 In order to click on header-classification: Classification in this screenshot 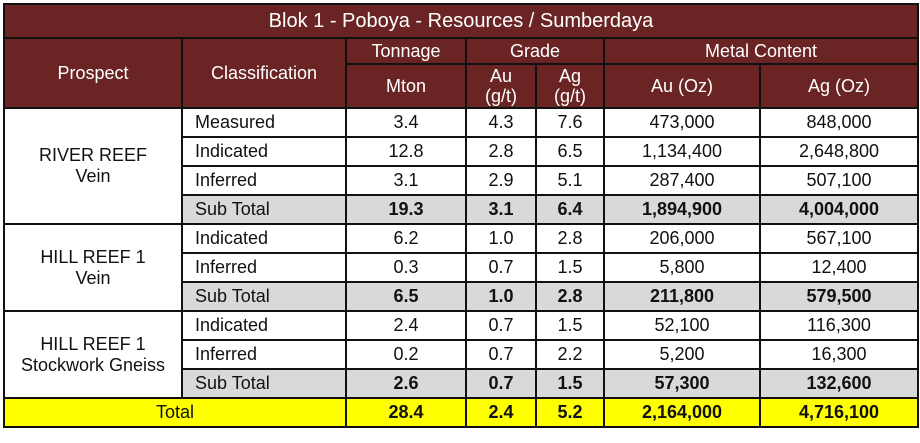, I will do `click(264, 73)`.